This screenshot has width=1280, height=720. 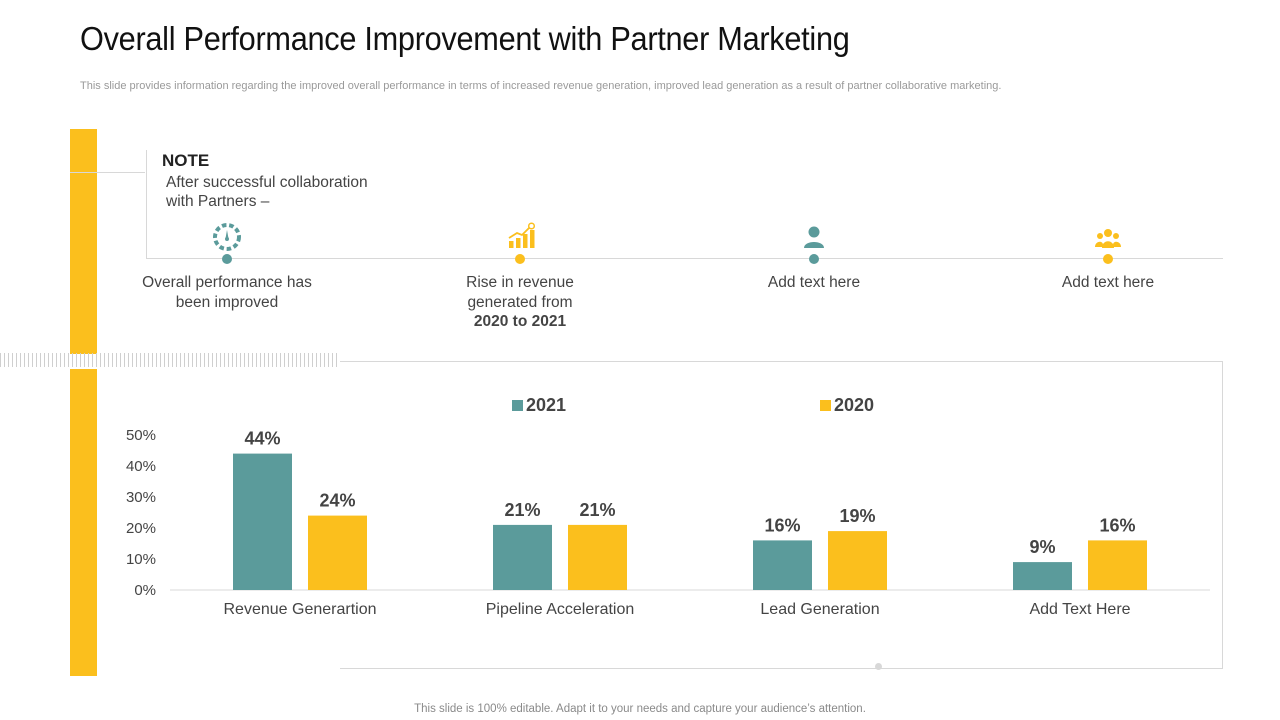 I want to click on person-icon, so click(x=814, y=237).